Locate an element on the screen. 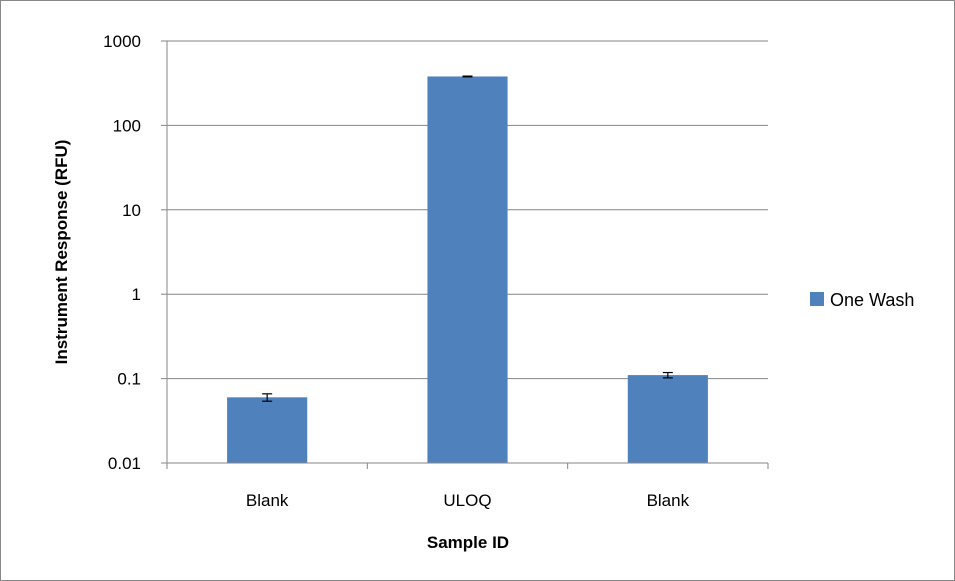 This screenshot has width=955, height=581. y-tick-label-1000: 1000 is located at coordinates (122, 41).